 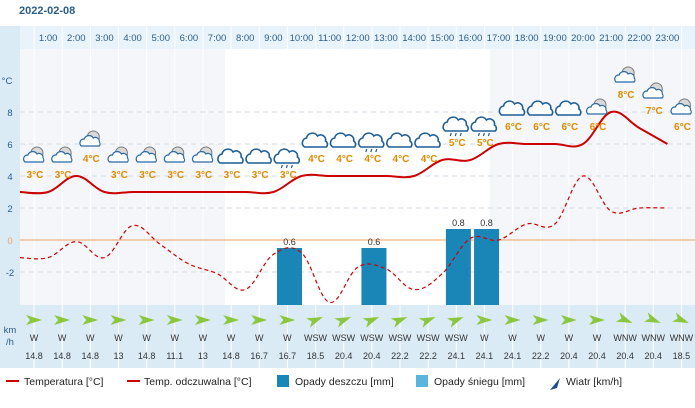 What do you see at coordinates (189, 38) in the screenshot?
I see `hour-label: 6:00` at bounding box center [189, 38].